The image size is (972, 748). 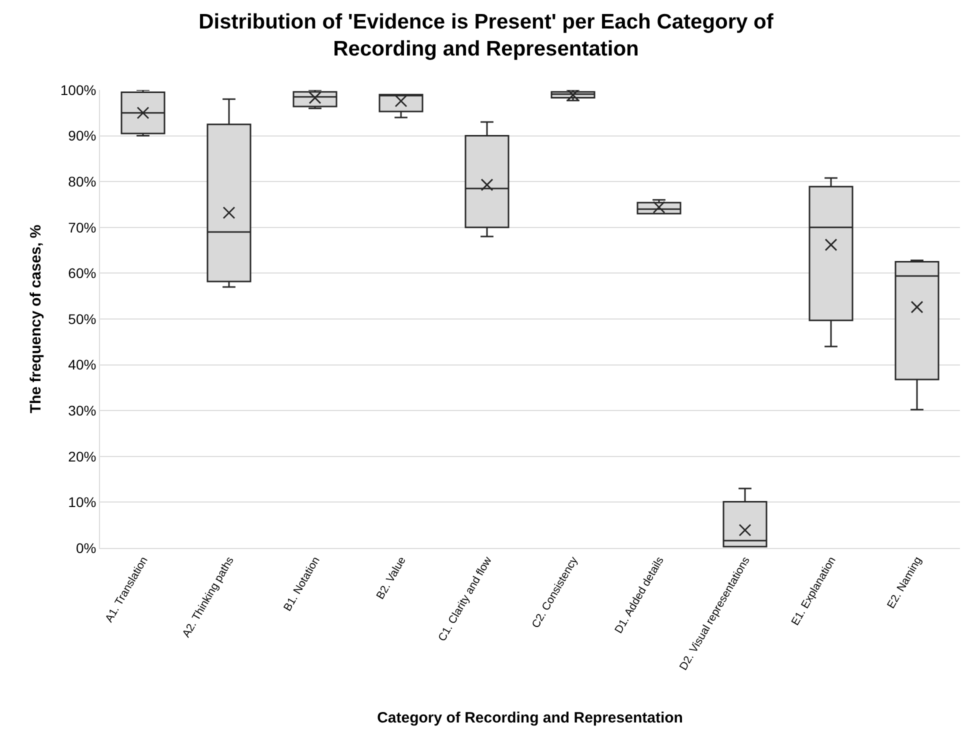 I want to click on y-tick-label: 70%, so click(x=82, y=227).